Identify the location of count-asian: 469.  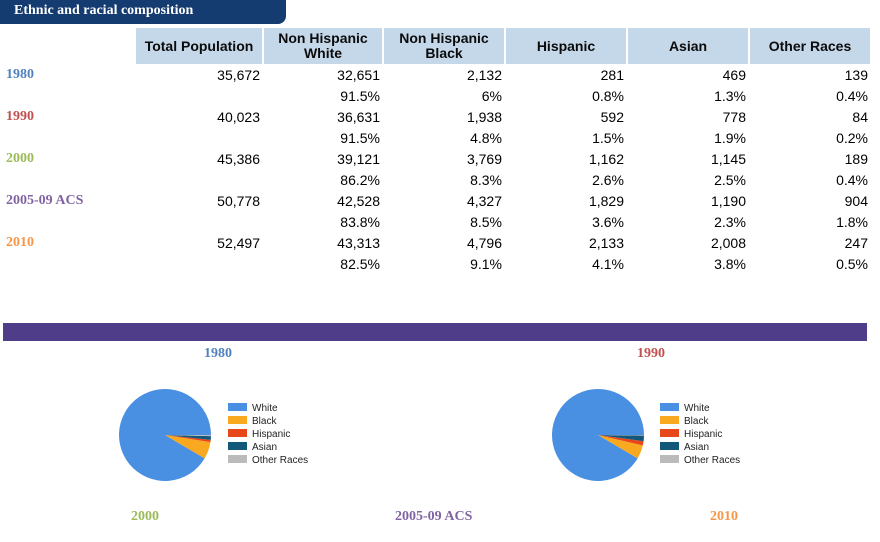
(734, 74).